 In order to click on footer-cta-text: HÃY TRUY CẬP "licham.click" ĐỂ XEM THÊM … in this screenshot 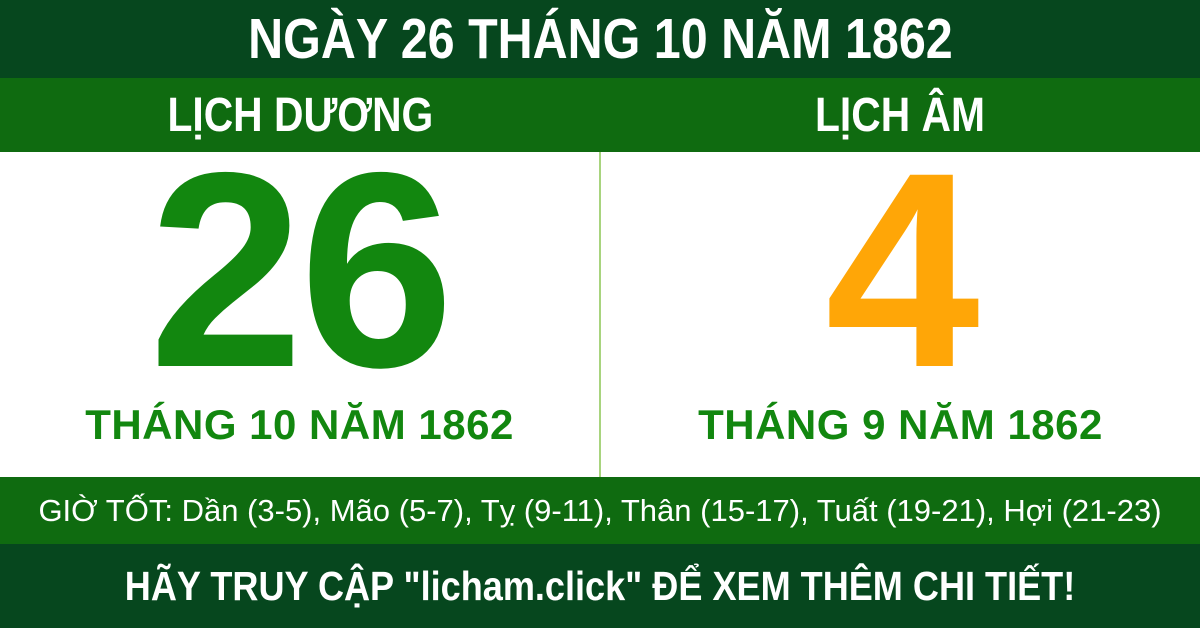, I will do `click(600, 585)`.